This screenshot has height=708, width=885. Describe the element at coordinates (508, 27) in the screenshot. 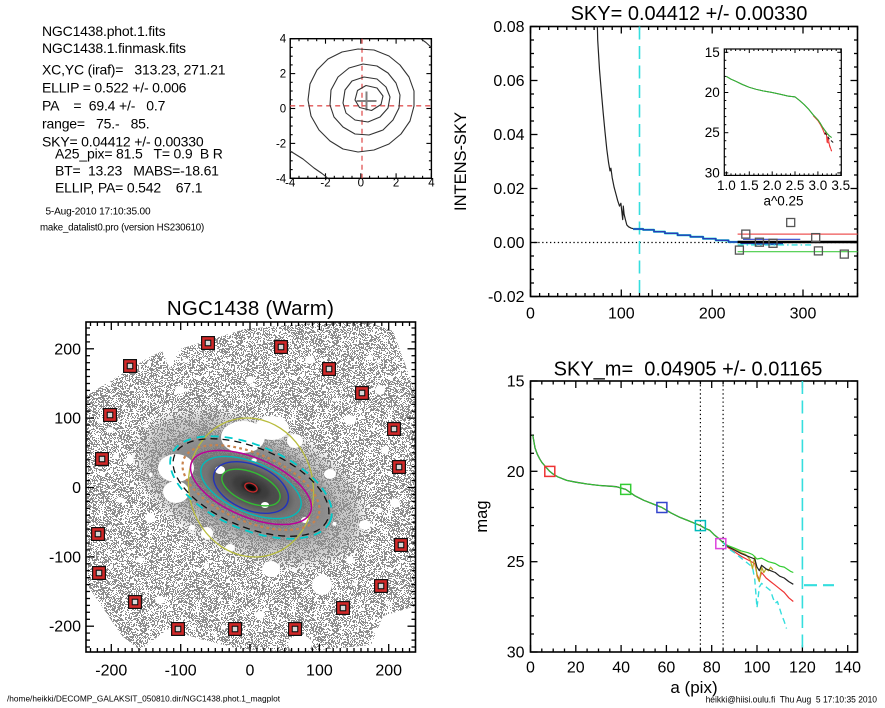

I see `svg-text: 0.08` at that location.